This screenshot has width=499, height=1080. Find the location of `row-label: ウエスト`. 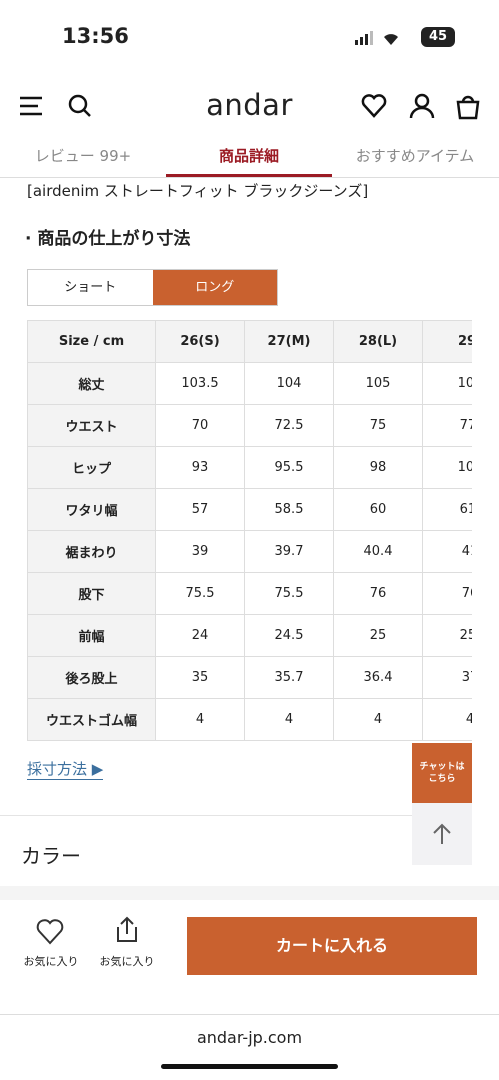

row-label: ウエスト is located at coordinates (91, 425).